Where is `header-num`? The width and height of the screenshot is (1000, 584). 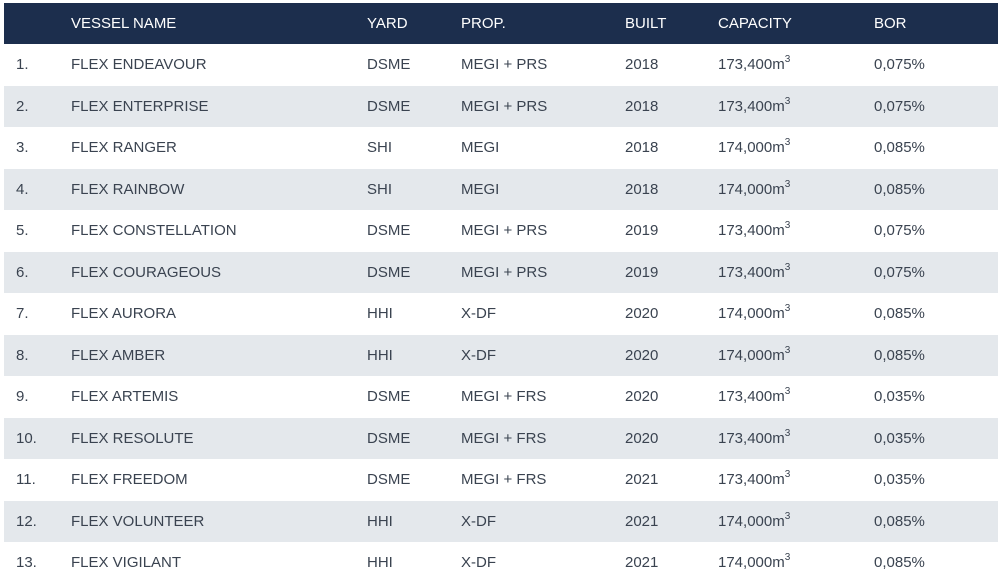 header-num is located at coordinates (37, 23).